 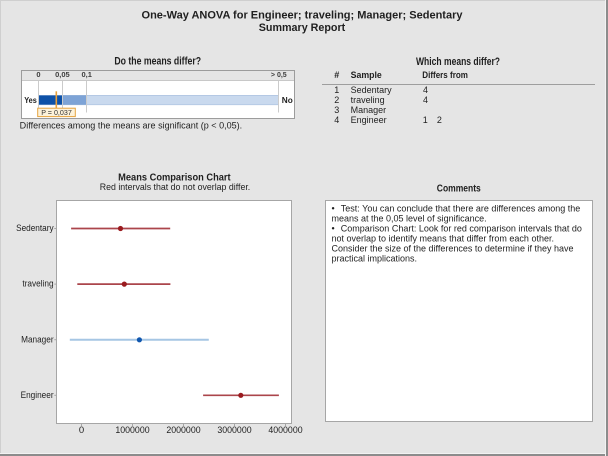 What do you see at coordinates (132, 430) in the screenshot?
I see `svg-text: 1000000` at bounding box center [132, 430].